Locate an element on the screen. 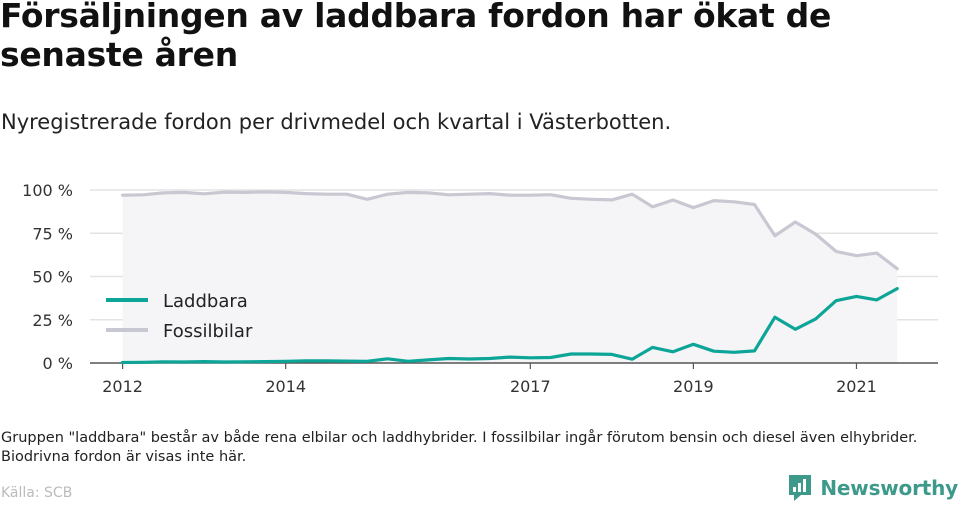  y-axis-tick-labels: 0 % 25 % 50 % 75 % 100 % is located at coordinates (47, 277).